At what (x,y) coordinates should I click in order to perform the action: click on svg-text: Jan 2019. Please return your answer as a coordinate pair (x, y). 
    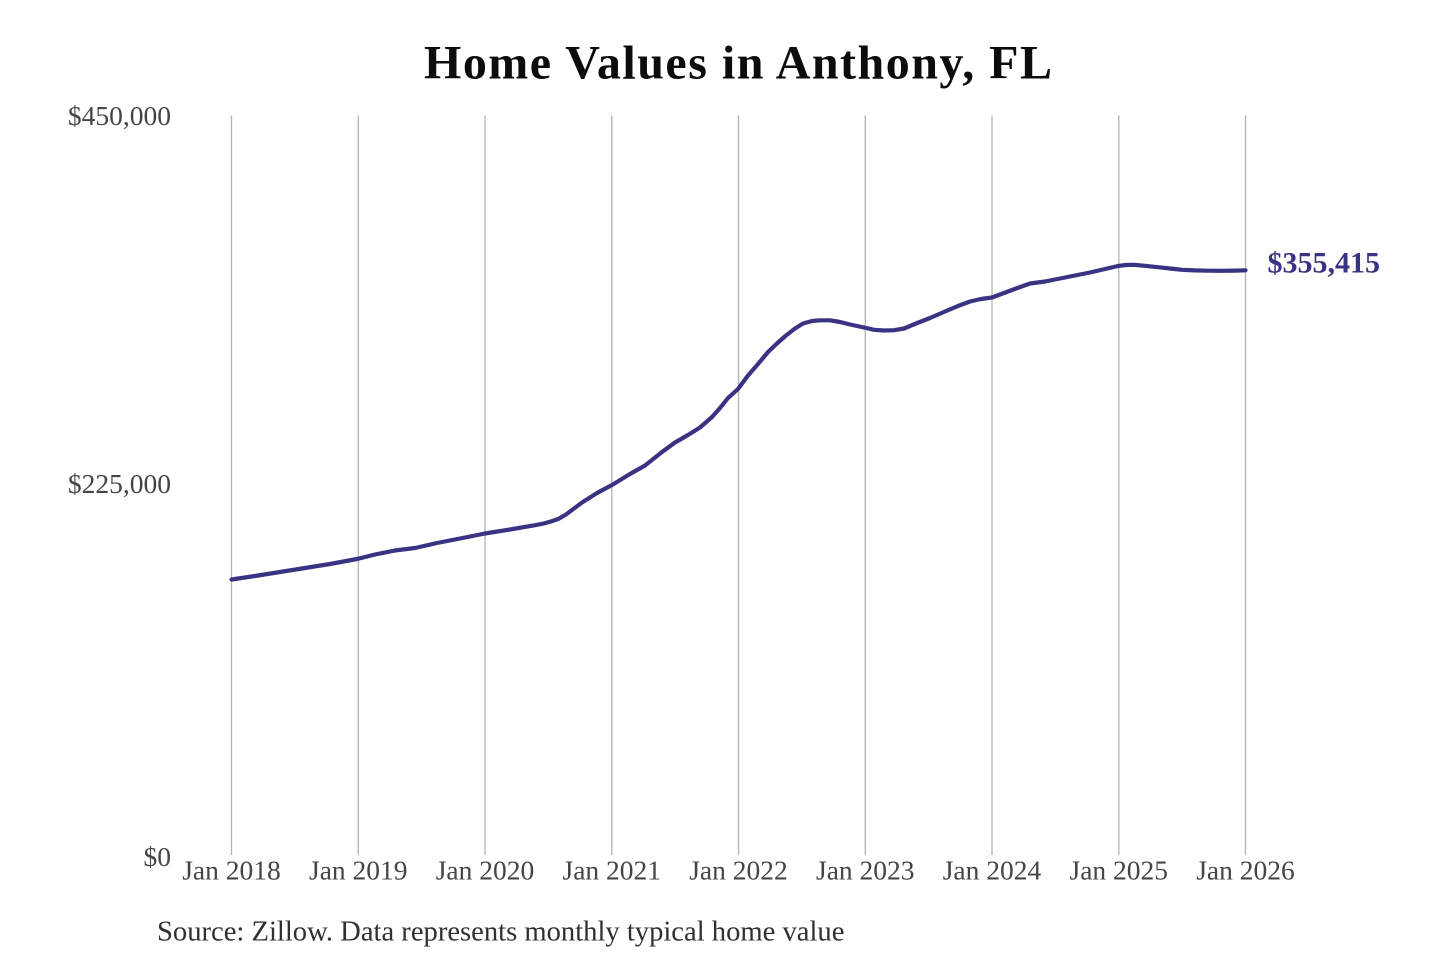
    Looking at the image, I should click on (358, 870).